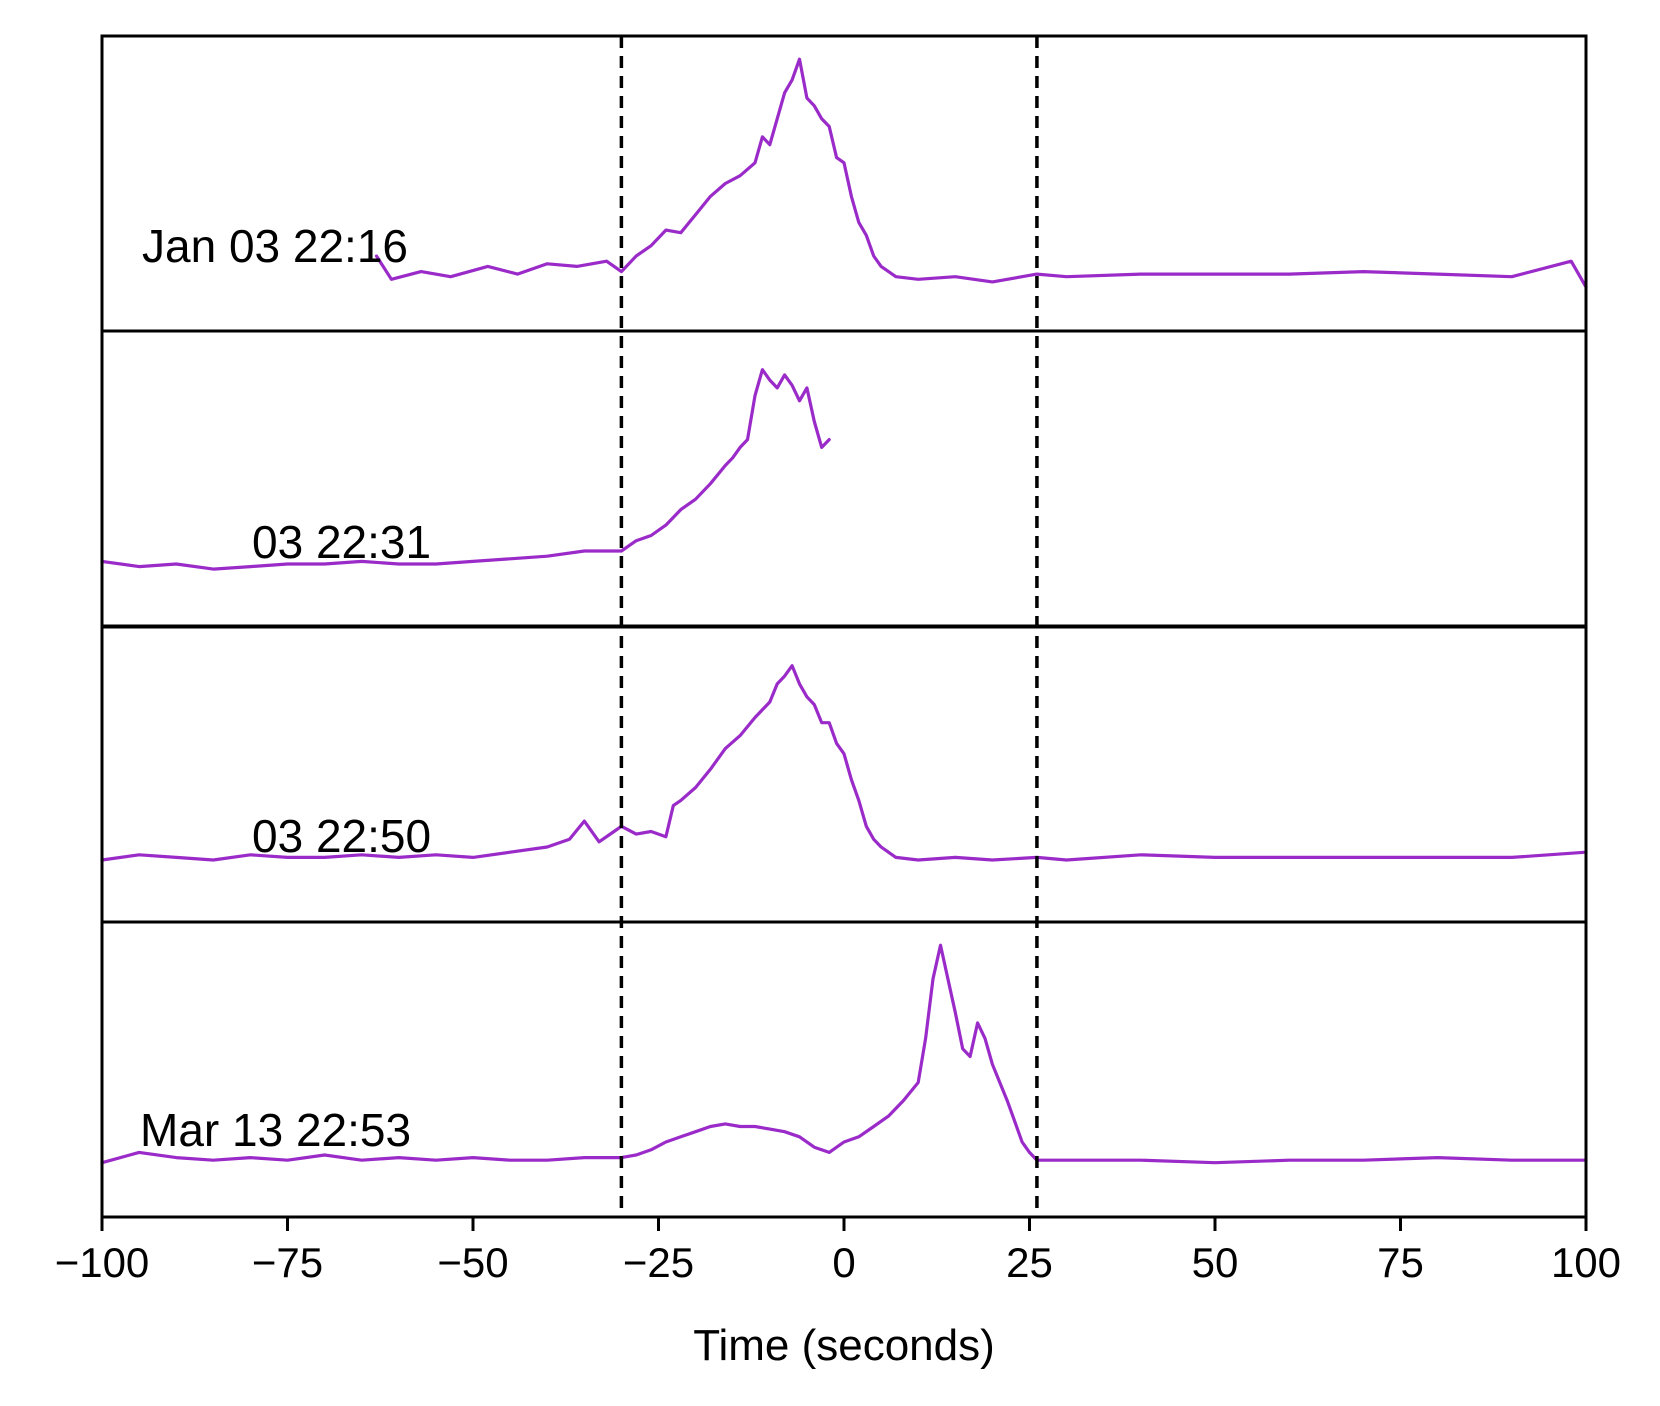 The height and width of the screenshot is (1406, 1660). What do you see at coordinates (1400, 1262) in the screenshot?
I see `x-tick-label: 75` at bounding box center [1400, 1262].